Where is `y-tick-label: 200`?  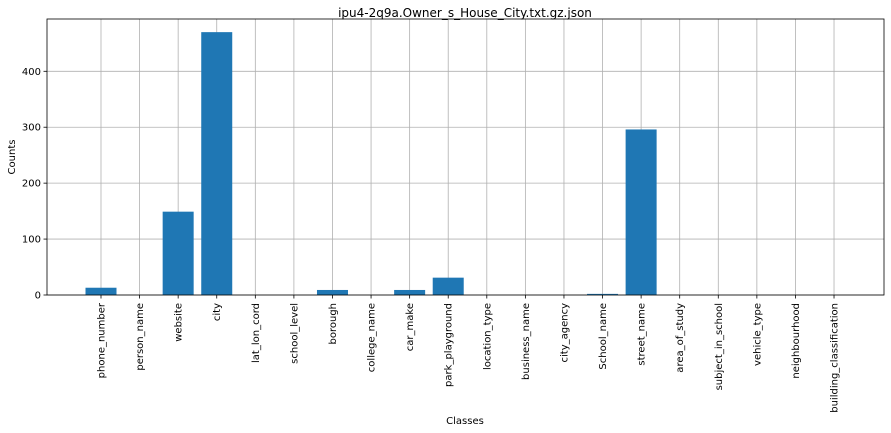
y-tick-label: 200 is located at coordinates (31, 184).